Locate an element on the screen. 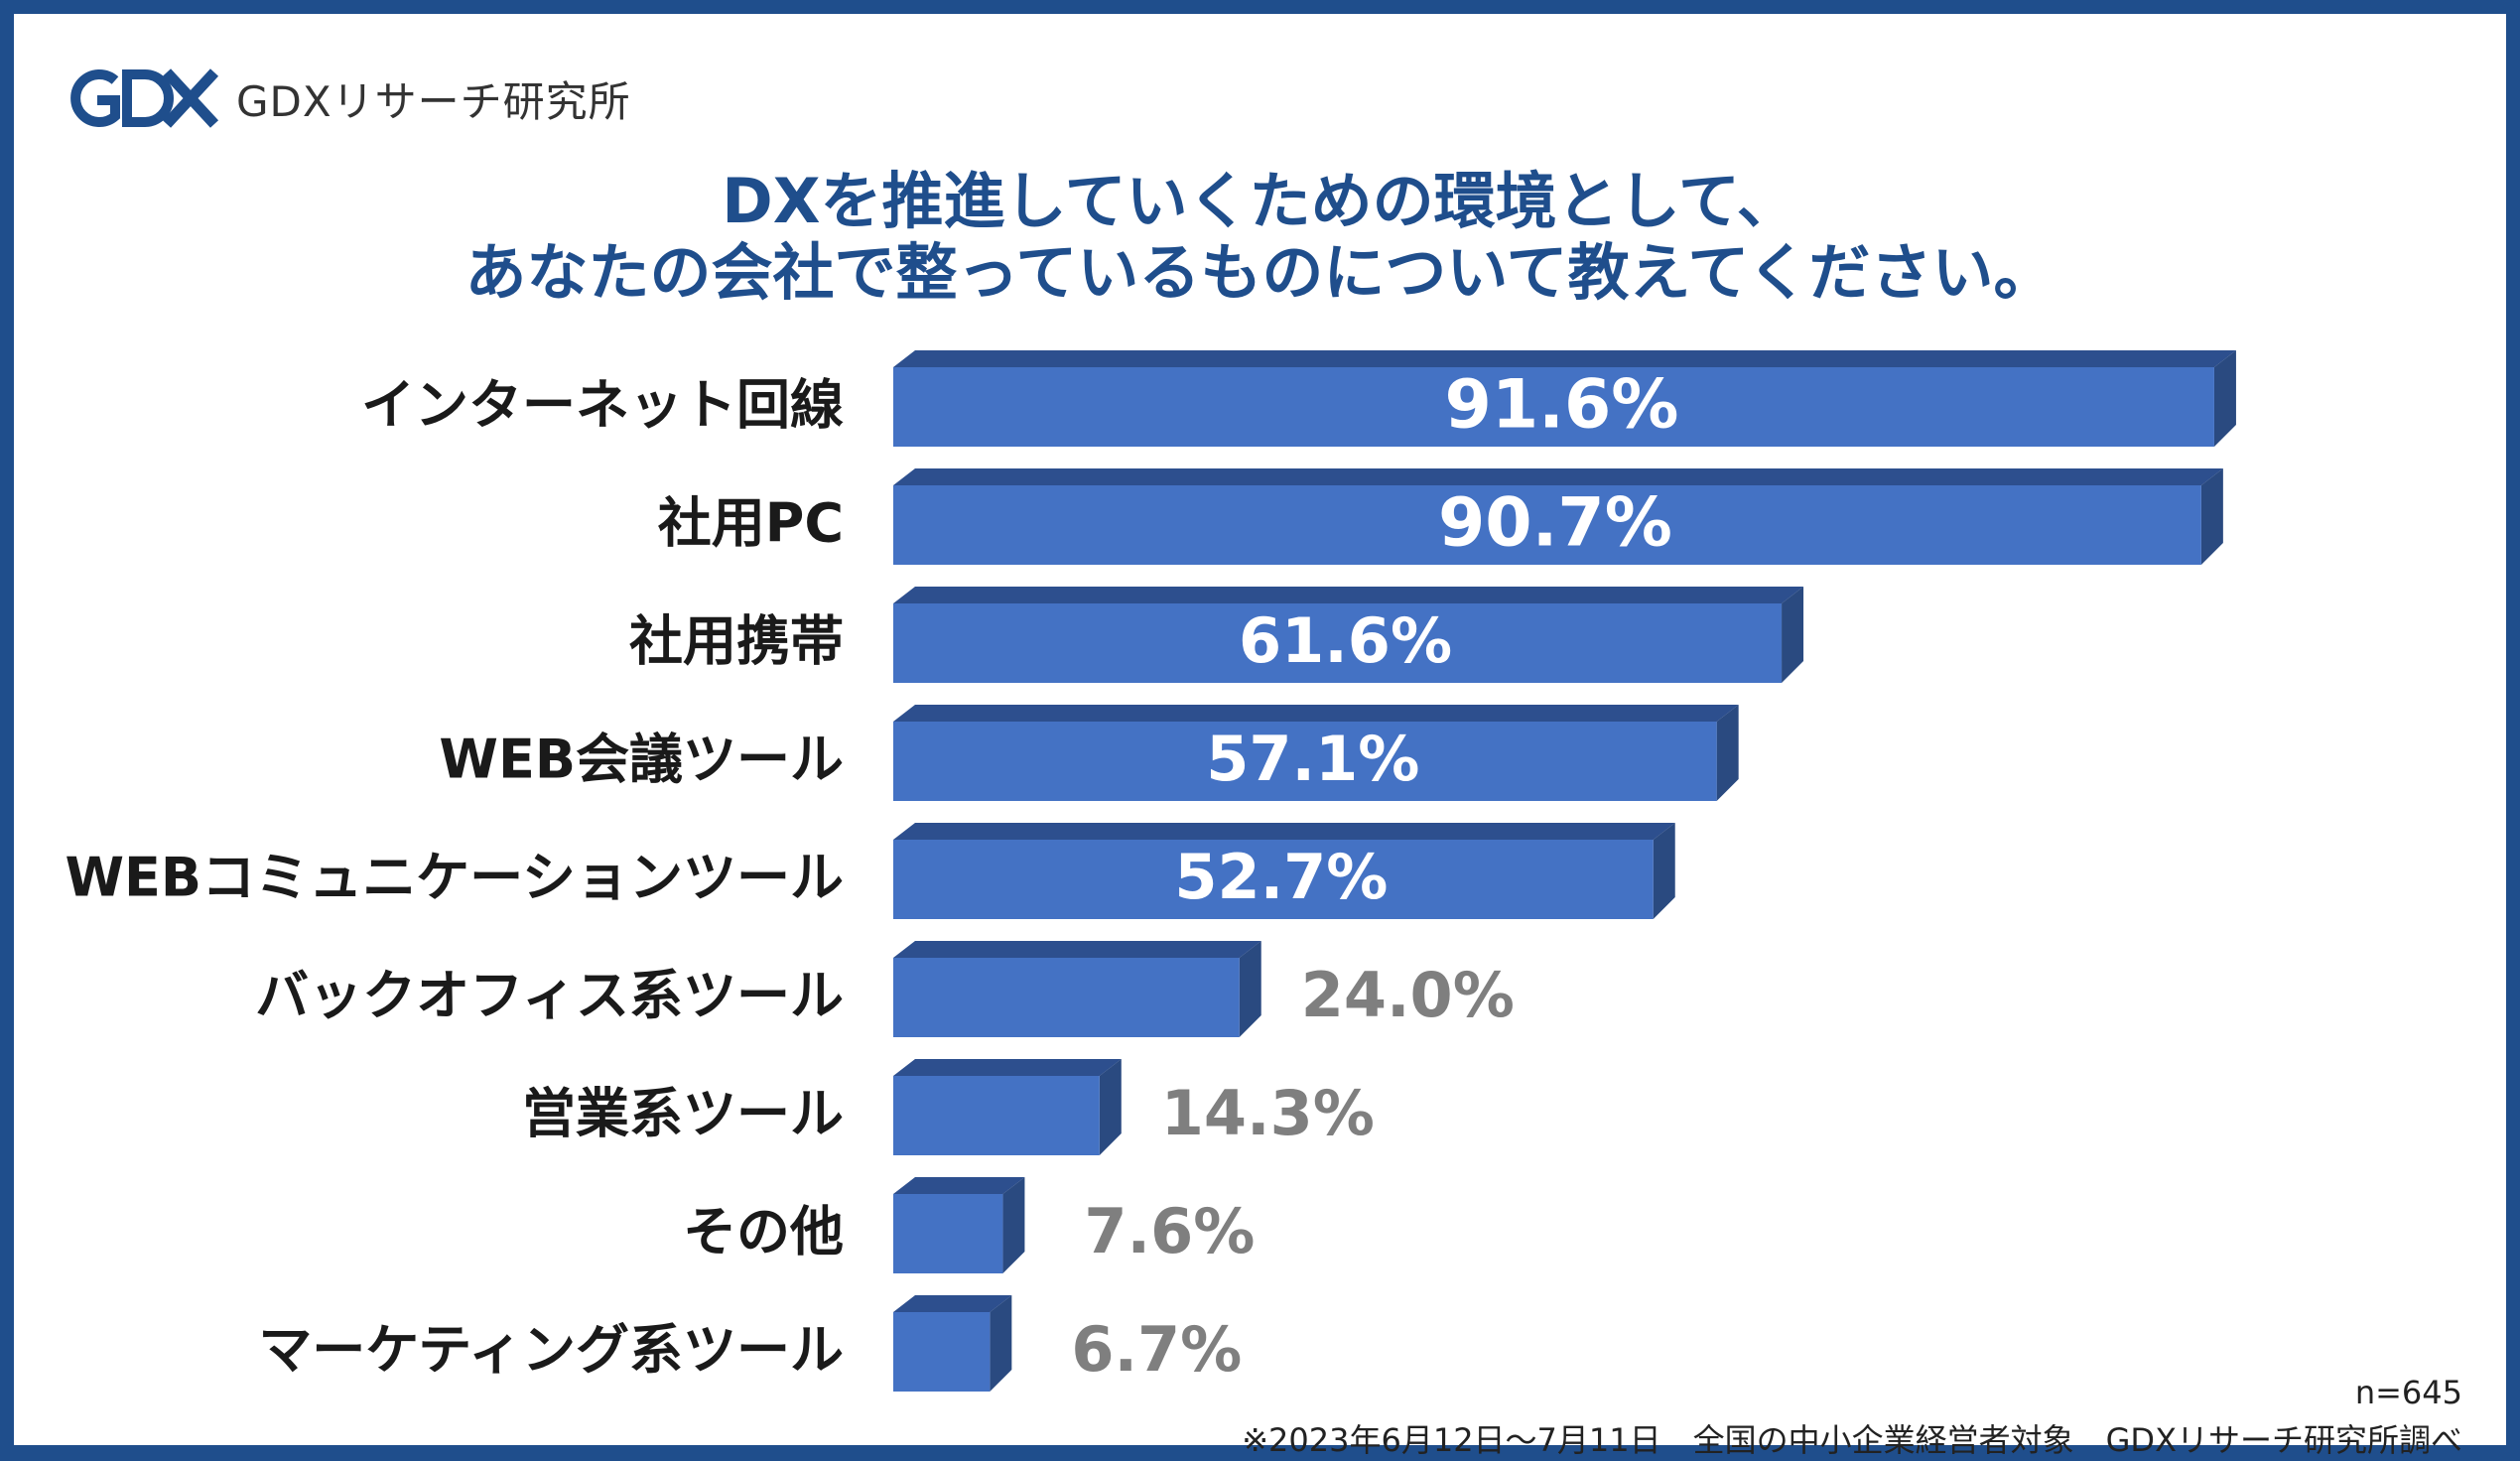  value-label: 6.7% is located at coordinates (1156, 1349).